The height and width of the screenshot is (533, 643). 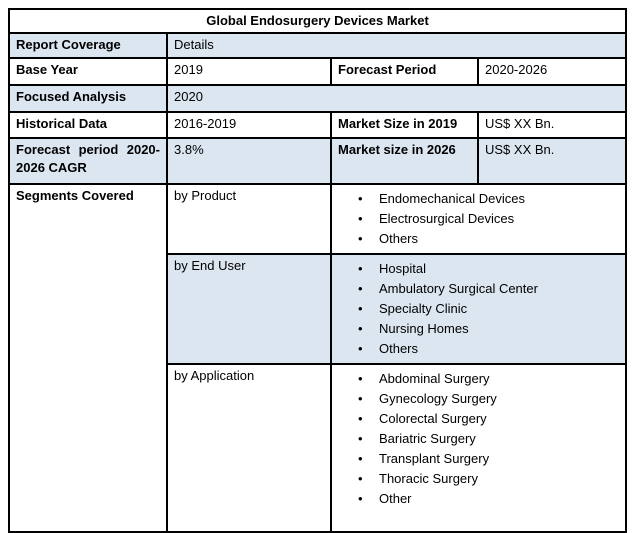 What do you see at coordinates (488, 499) in the screenshot?
I see `bullet-item: Other` at bounding box center [488, 499].